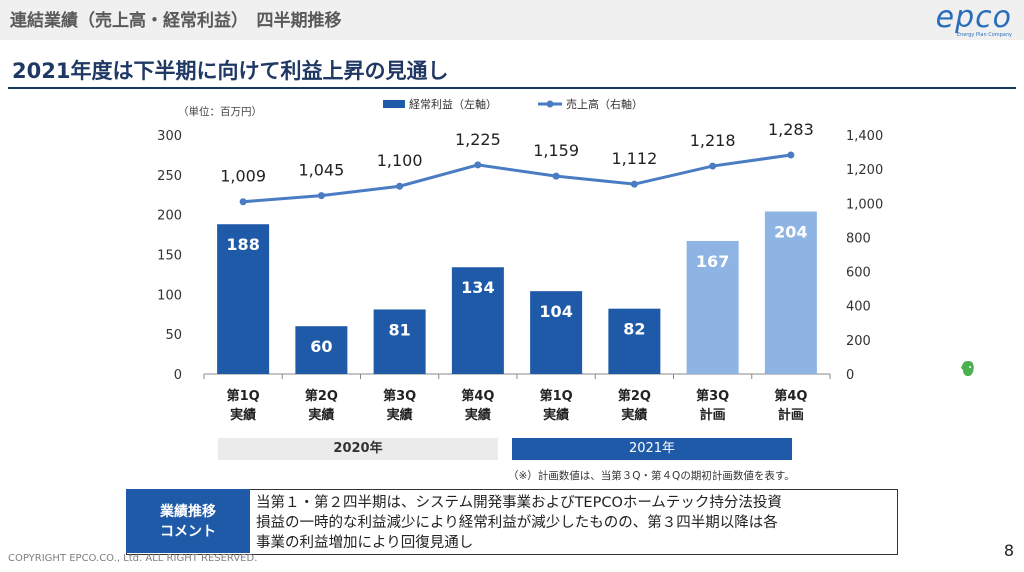 This screenshot has height=572, width=1024. I want to click on bar-value-label: 188, so click(242, 244).